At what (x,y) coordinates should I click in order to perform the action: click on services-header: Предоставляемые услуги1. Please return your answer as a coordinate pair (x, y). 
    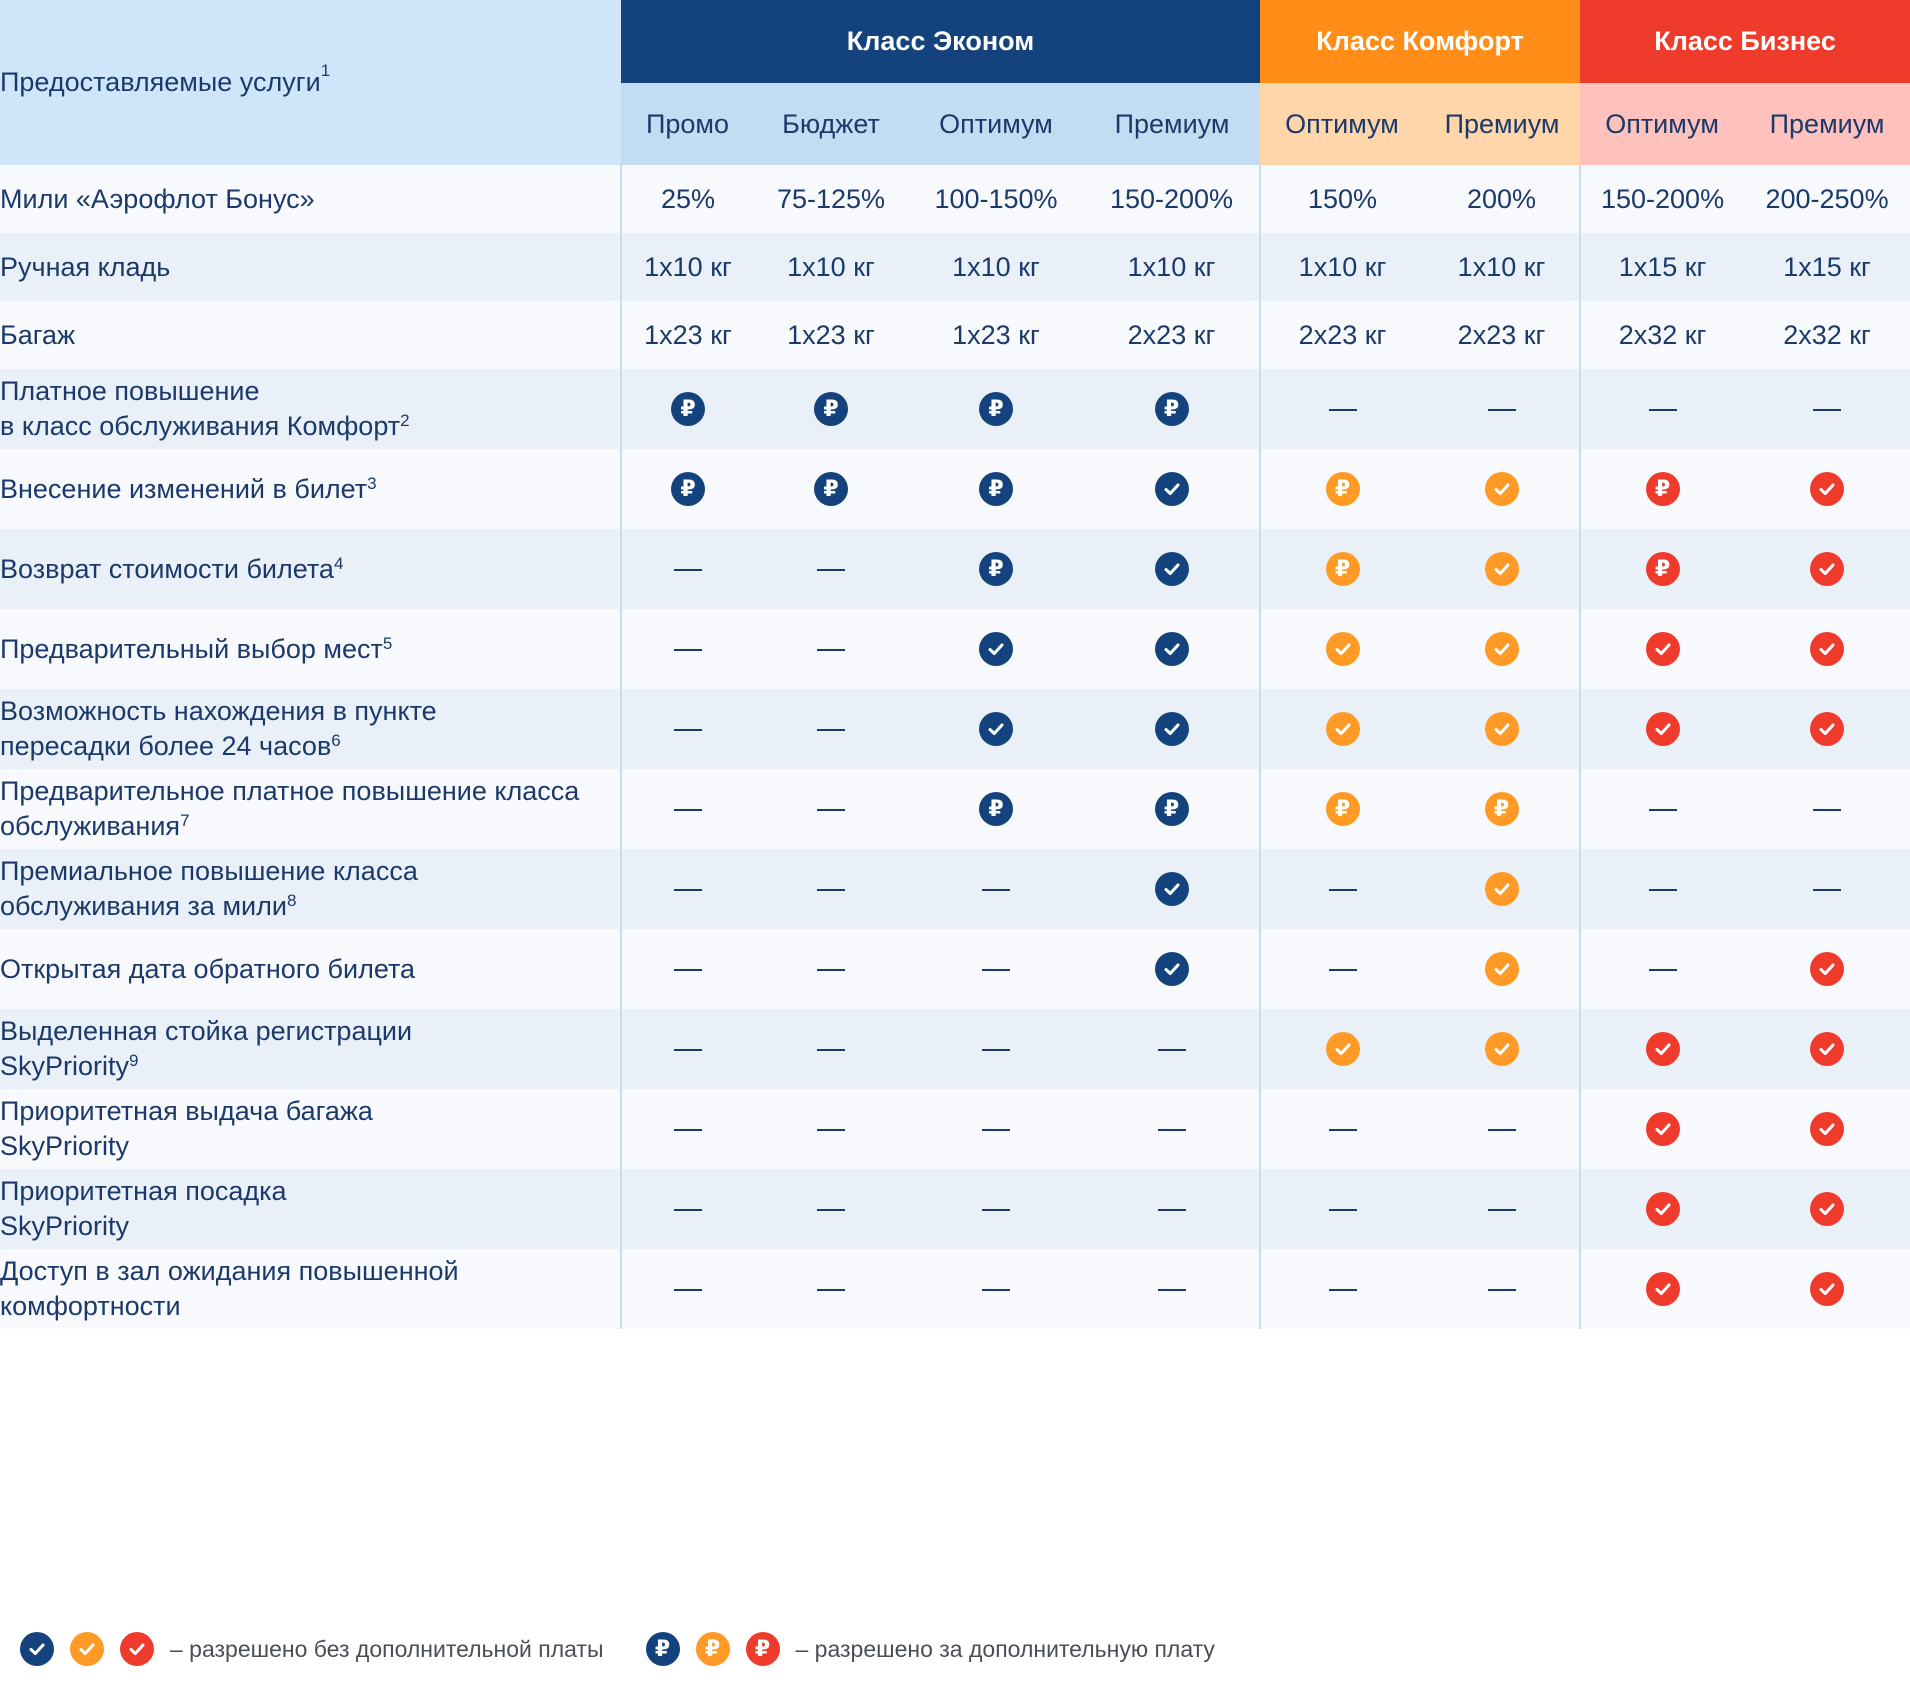
    Looking at the image, I should click on (310, 82).